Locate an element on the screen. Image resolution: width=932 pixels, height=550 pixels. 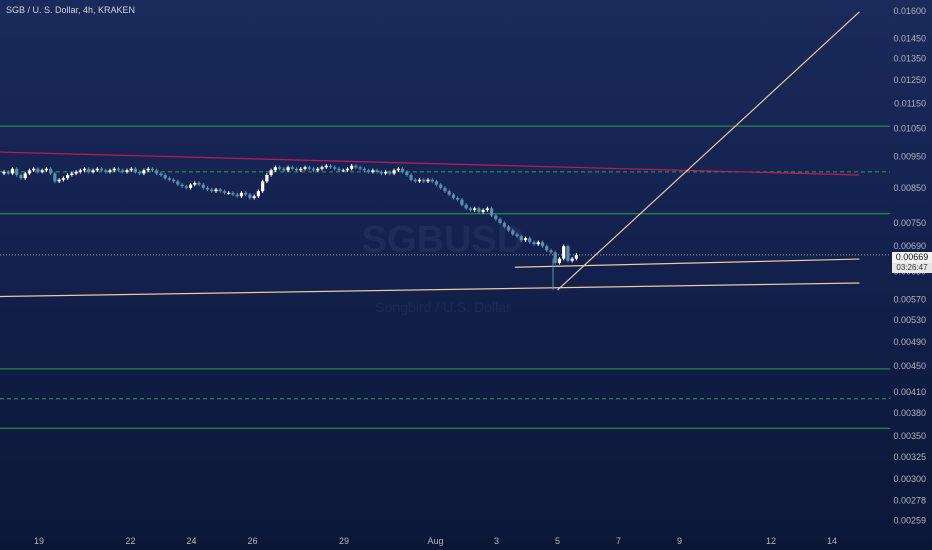
x-tick-label: 26 is located at coordinates (252, 541).